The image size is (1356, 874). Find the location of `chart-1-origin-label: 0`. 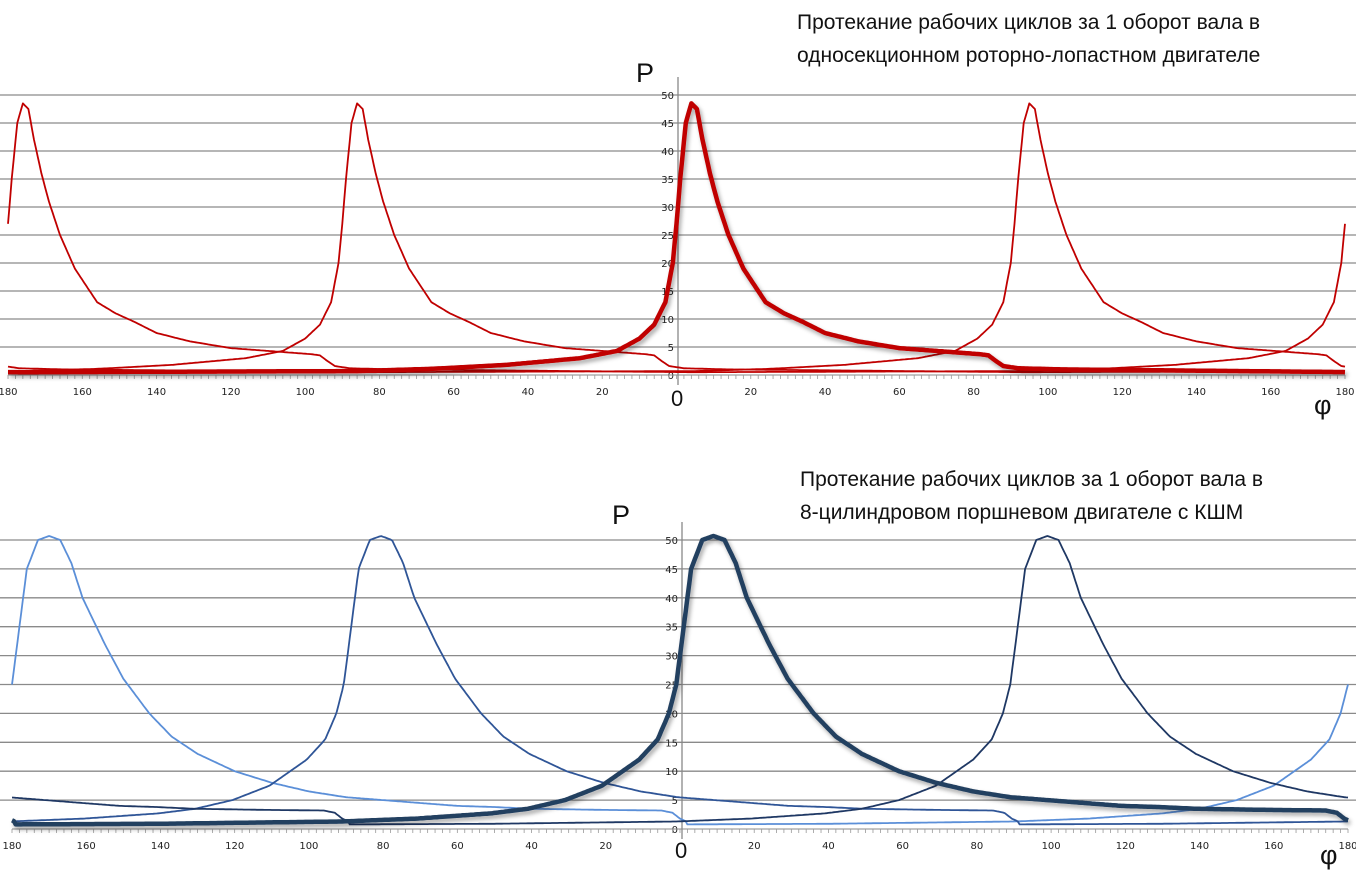

chart-1-origin-label: 0 is located at coordinates (677, 398).